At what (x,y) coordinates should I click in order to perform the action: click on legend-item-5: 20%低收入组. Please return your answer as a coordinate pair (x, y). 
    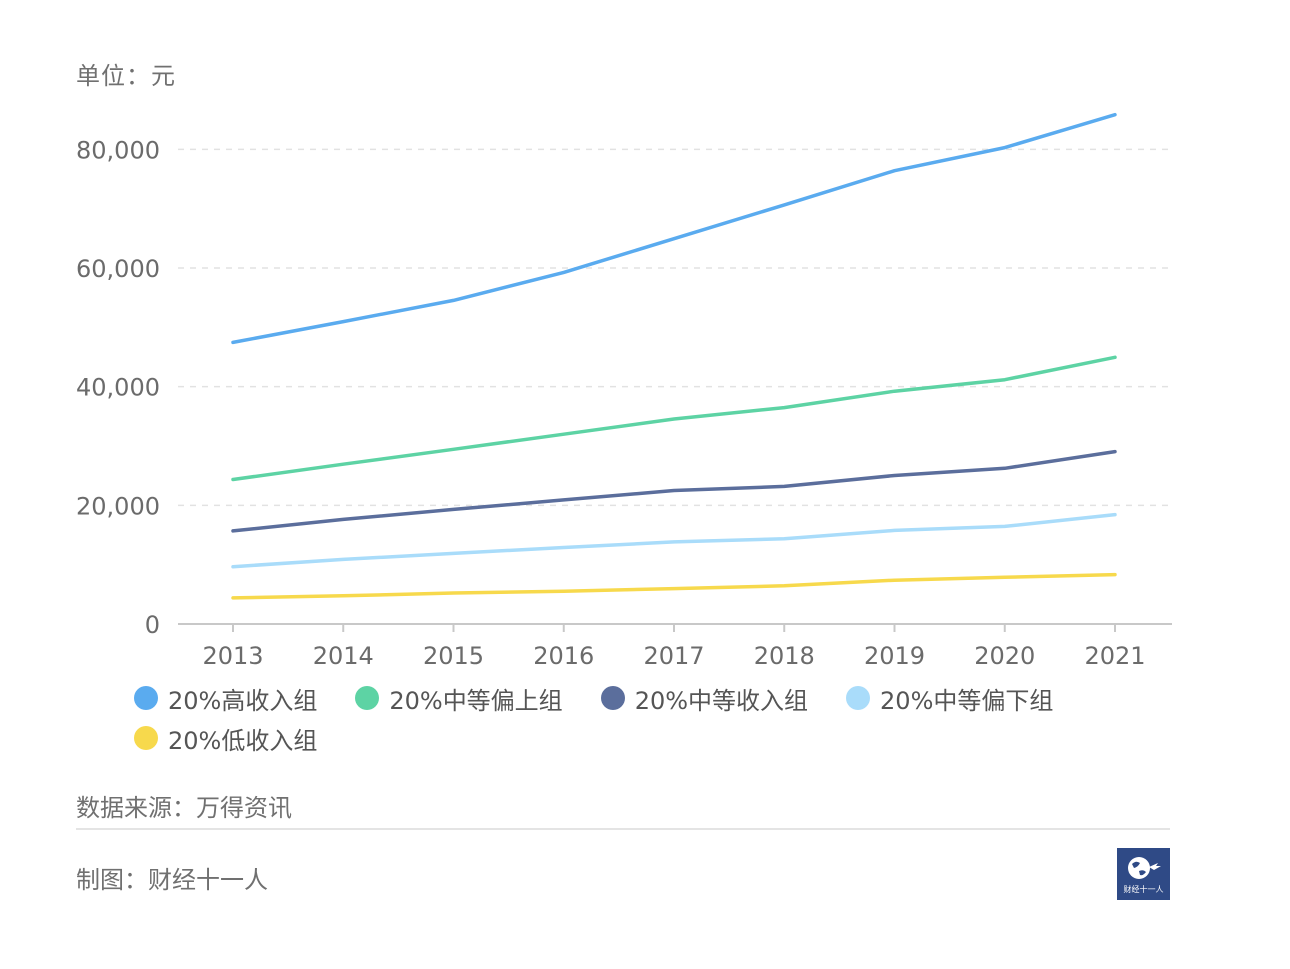
    Looking at the image, I should click on (225, 739).